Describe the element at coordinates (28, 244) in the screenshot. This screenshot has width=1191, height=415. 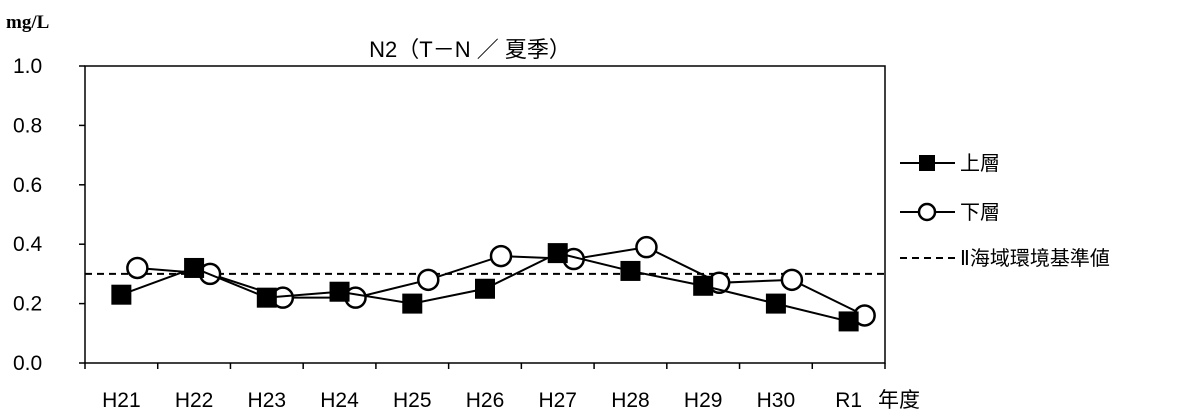
I see `y-tick-label: 0.4` at that location.